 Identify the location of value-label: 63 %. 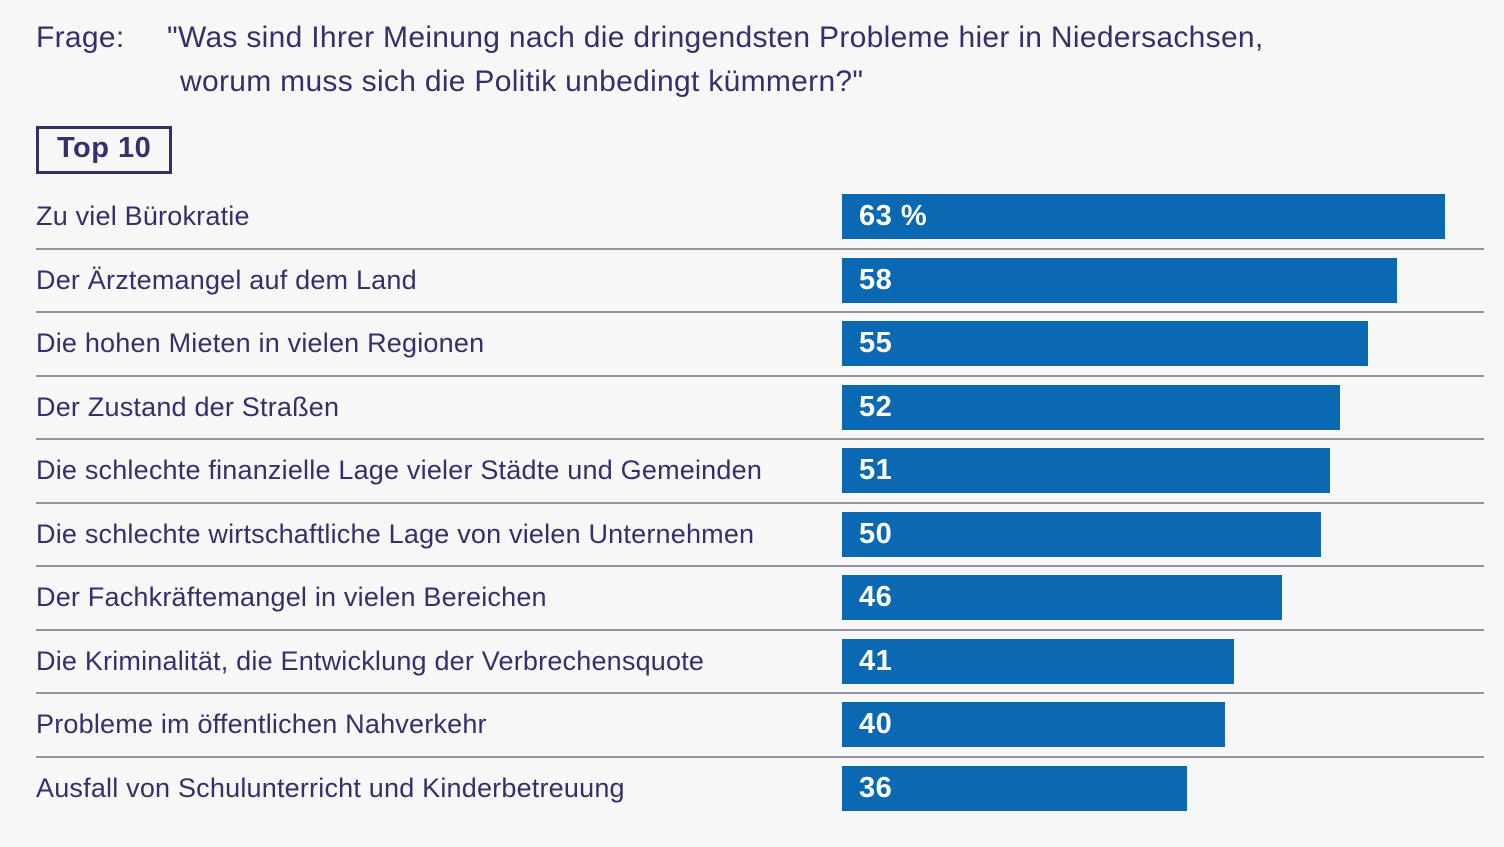
(893, 216).